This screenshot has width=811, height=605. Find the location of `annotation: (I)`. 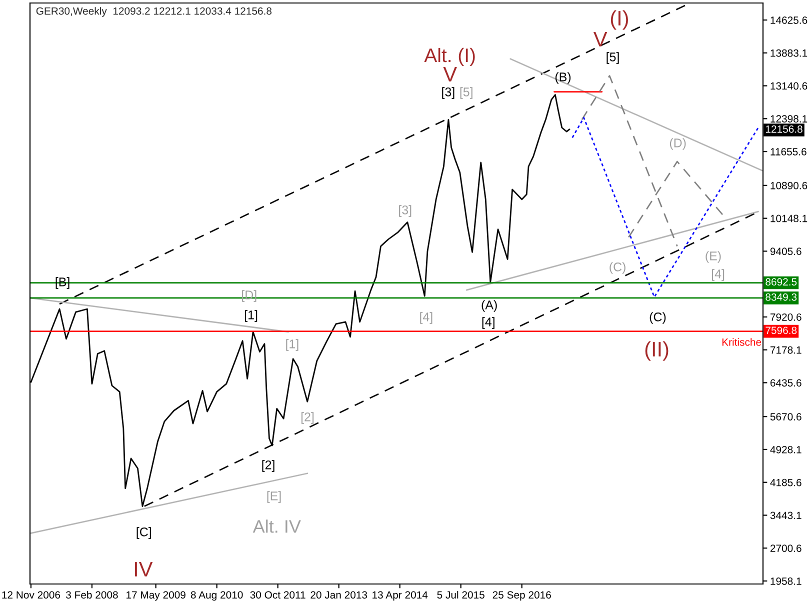

annotation: (I) is located at coordinates (619, 20).